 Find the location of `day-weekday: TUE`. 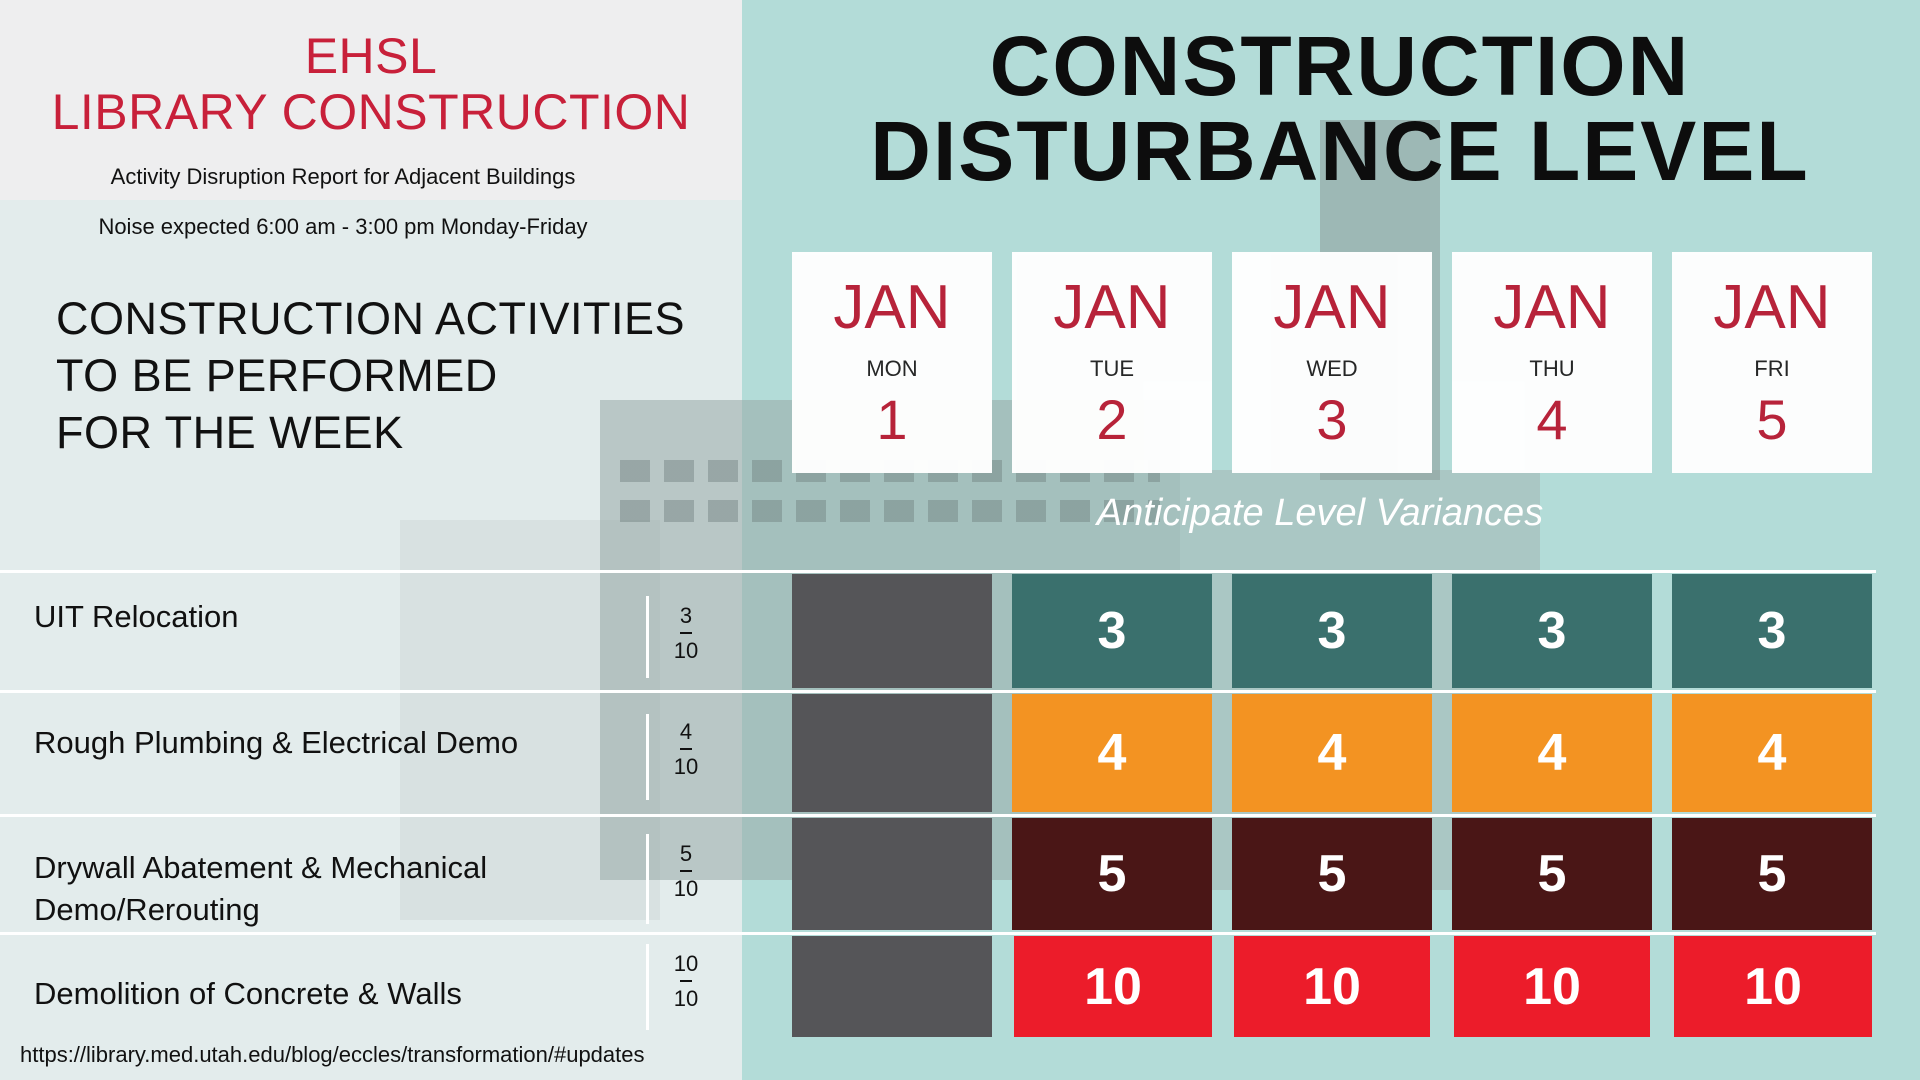

day-weekday: TUE is located at coordinates (1112, 368).